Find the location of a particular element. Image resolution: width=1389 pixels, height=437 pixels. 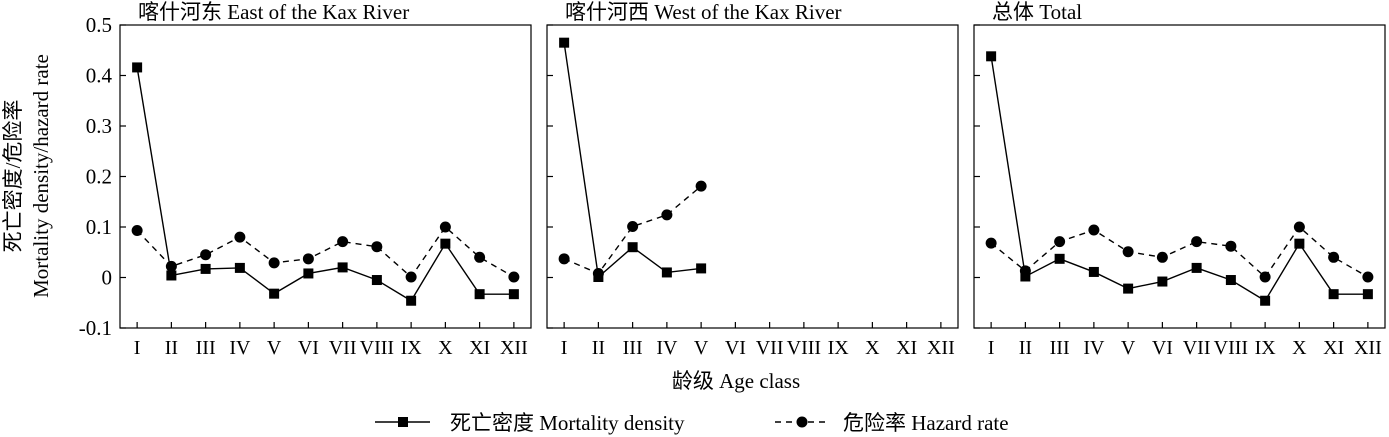

legend-hazard-label: 危险率 Hazard rate is located at coordinates (926, 423).